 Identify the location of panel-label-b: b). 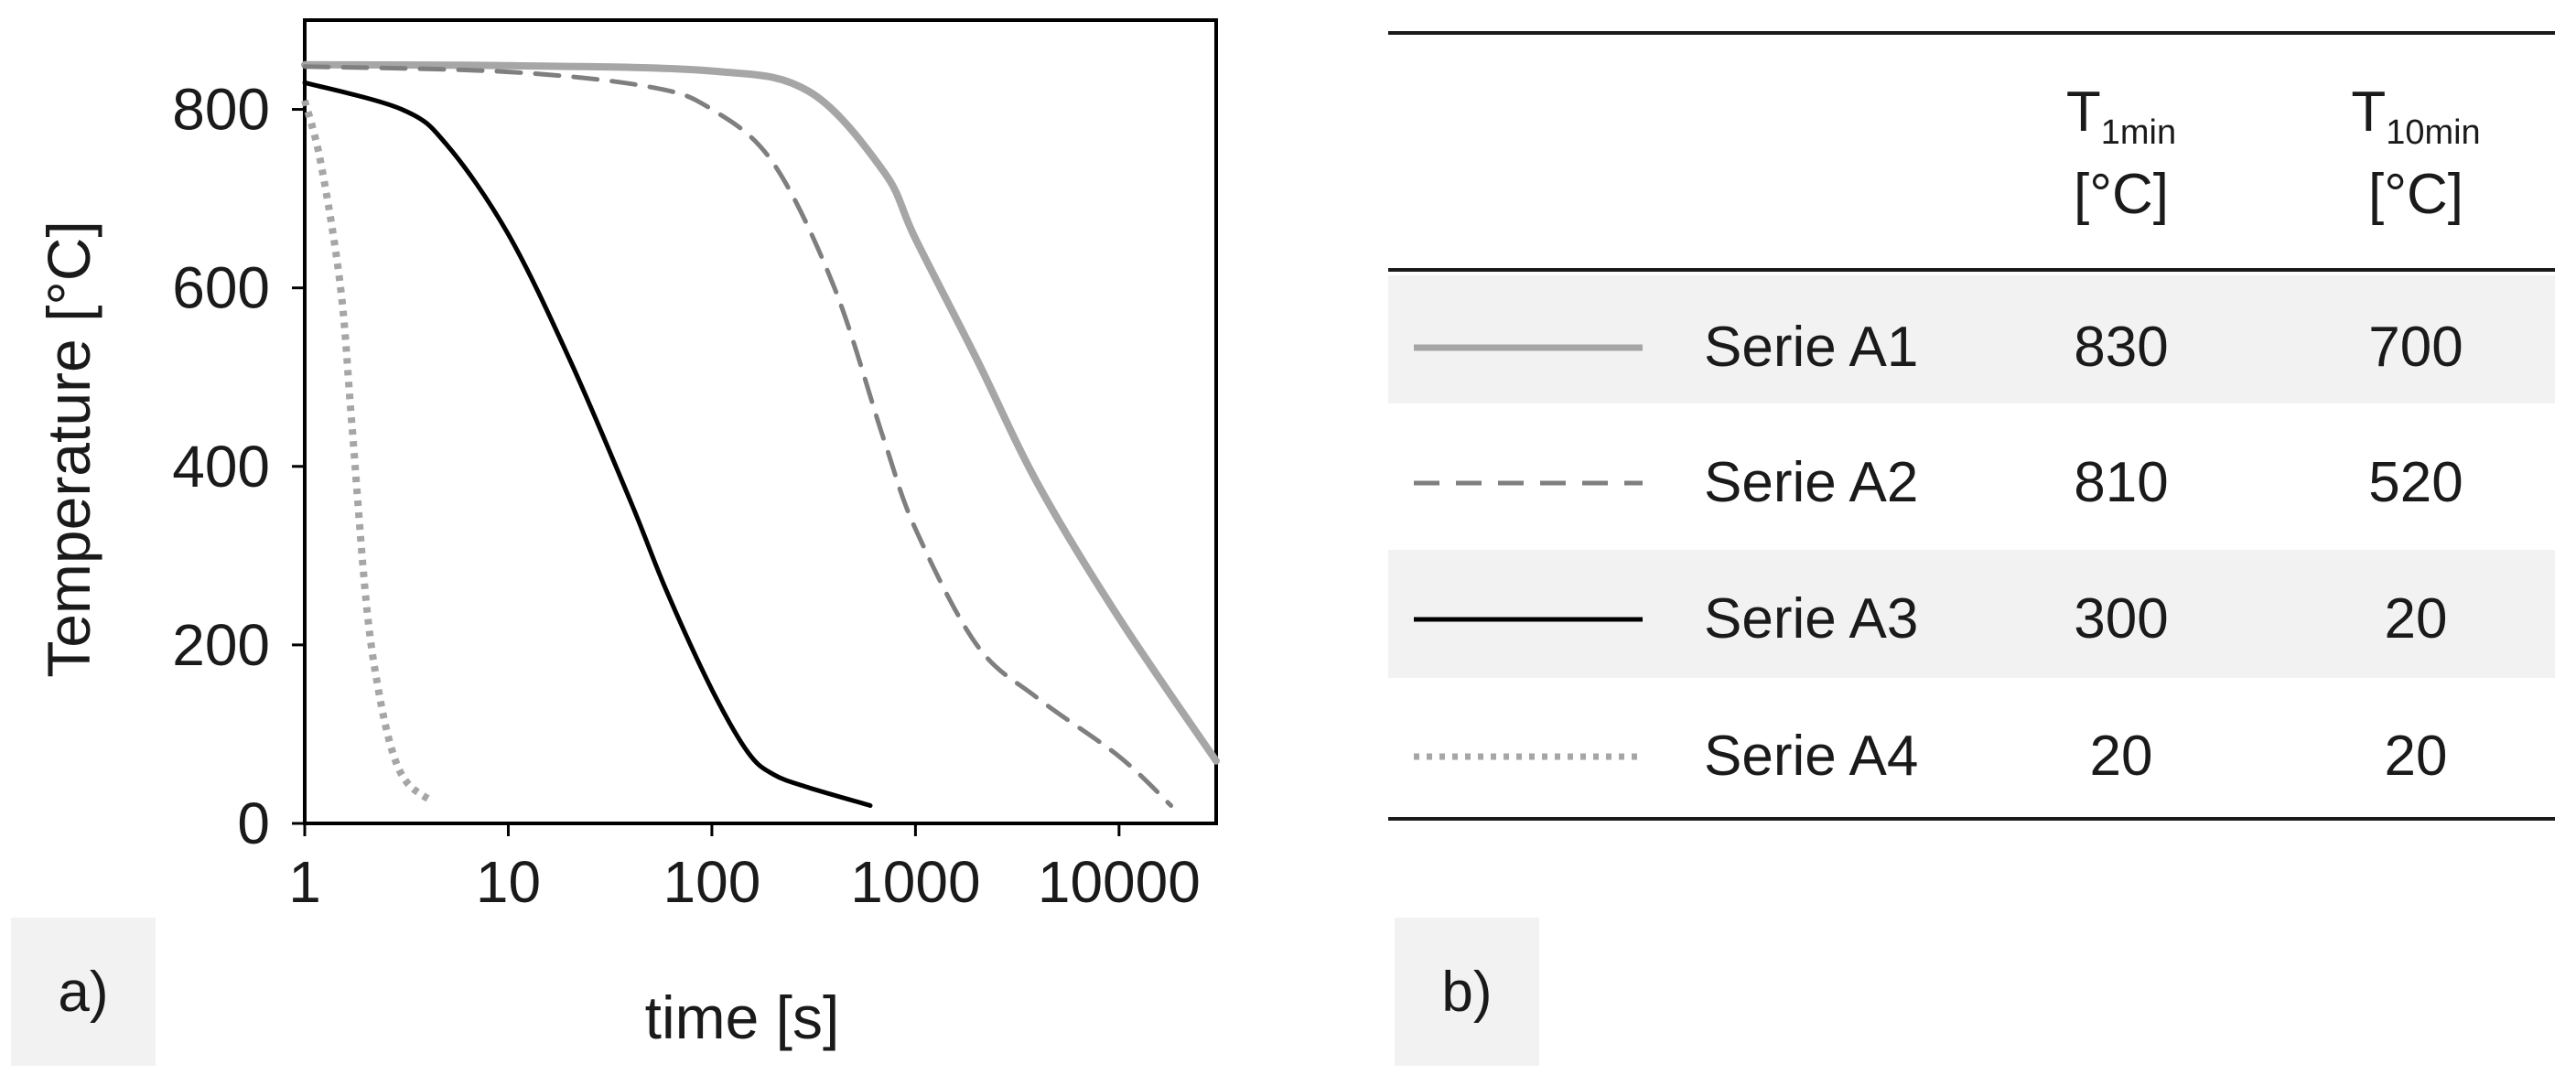
(1467, 992).